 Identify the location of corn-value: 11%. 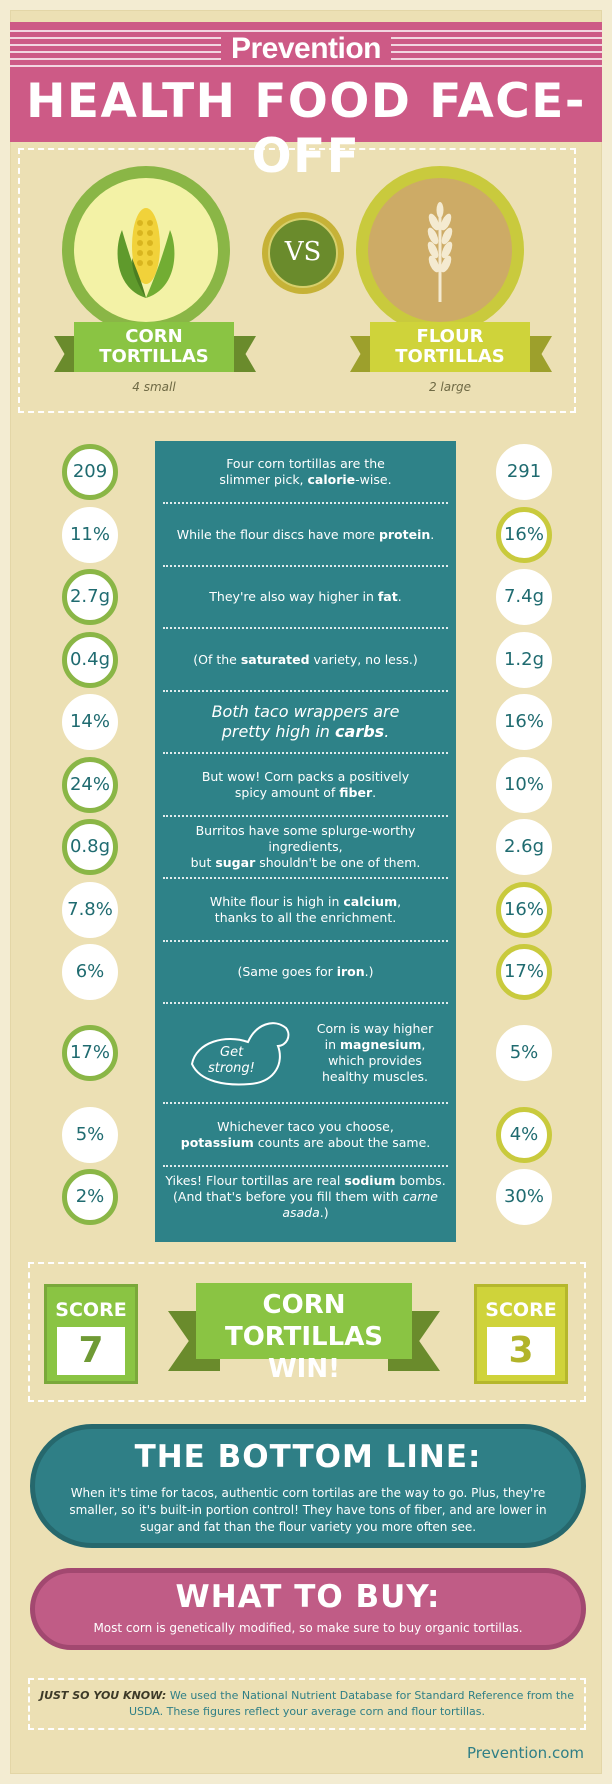
(90, 534).